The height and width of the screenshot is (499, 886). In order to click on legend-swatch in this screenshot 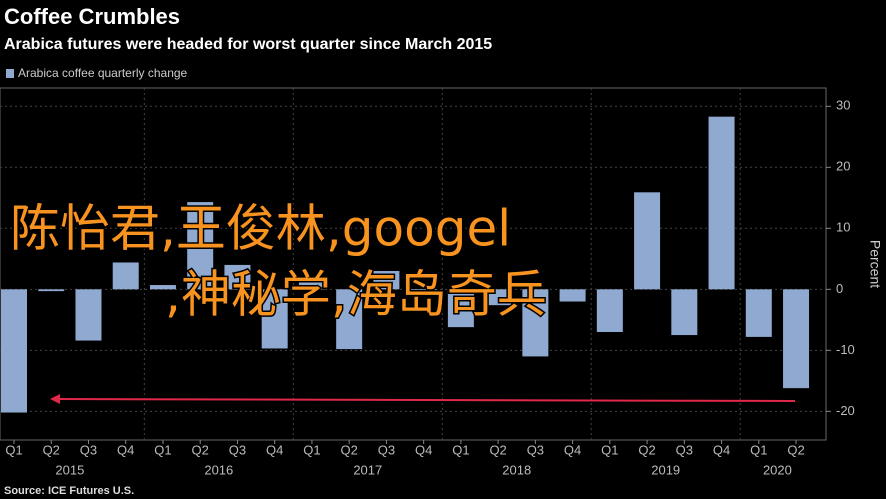, I will do `click(10, 73)`.